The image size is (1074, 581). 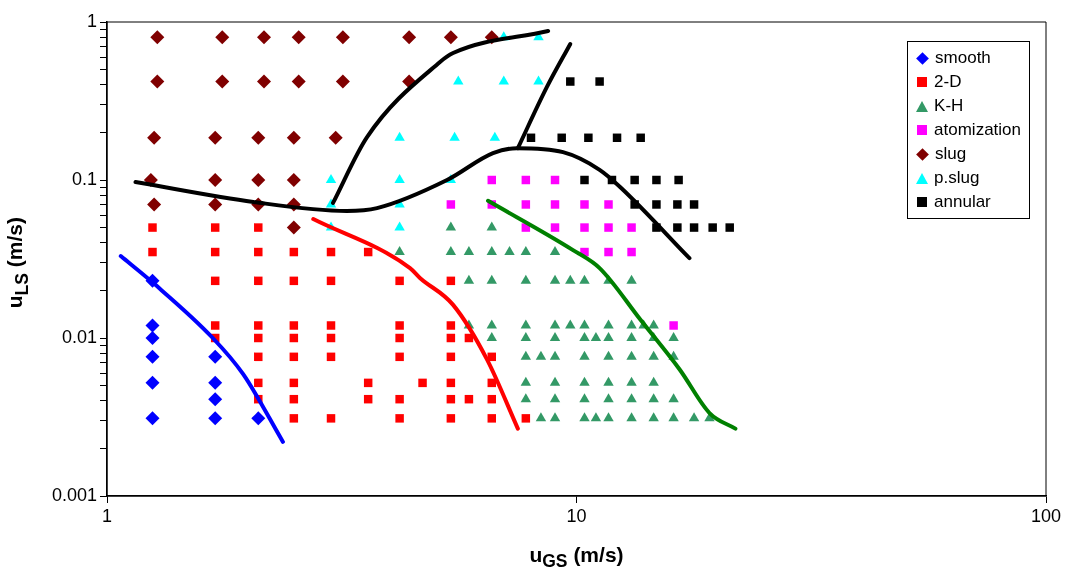 I want to click on legend-label: p.slug, so click(x=957, y=178).